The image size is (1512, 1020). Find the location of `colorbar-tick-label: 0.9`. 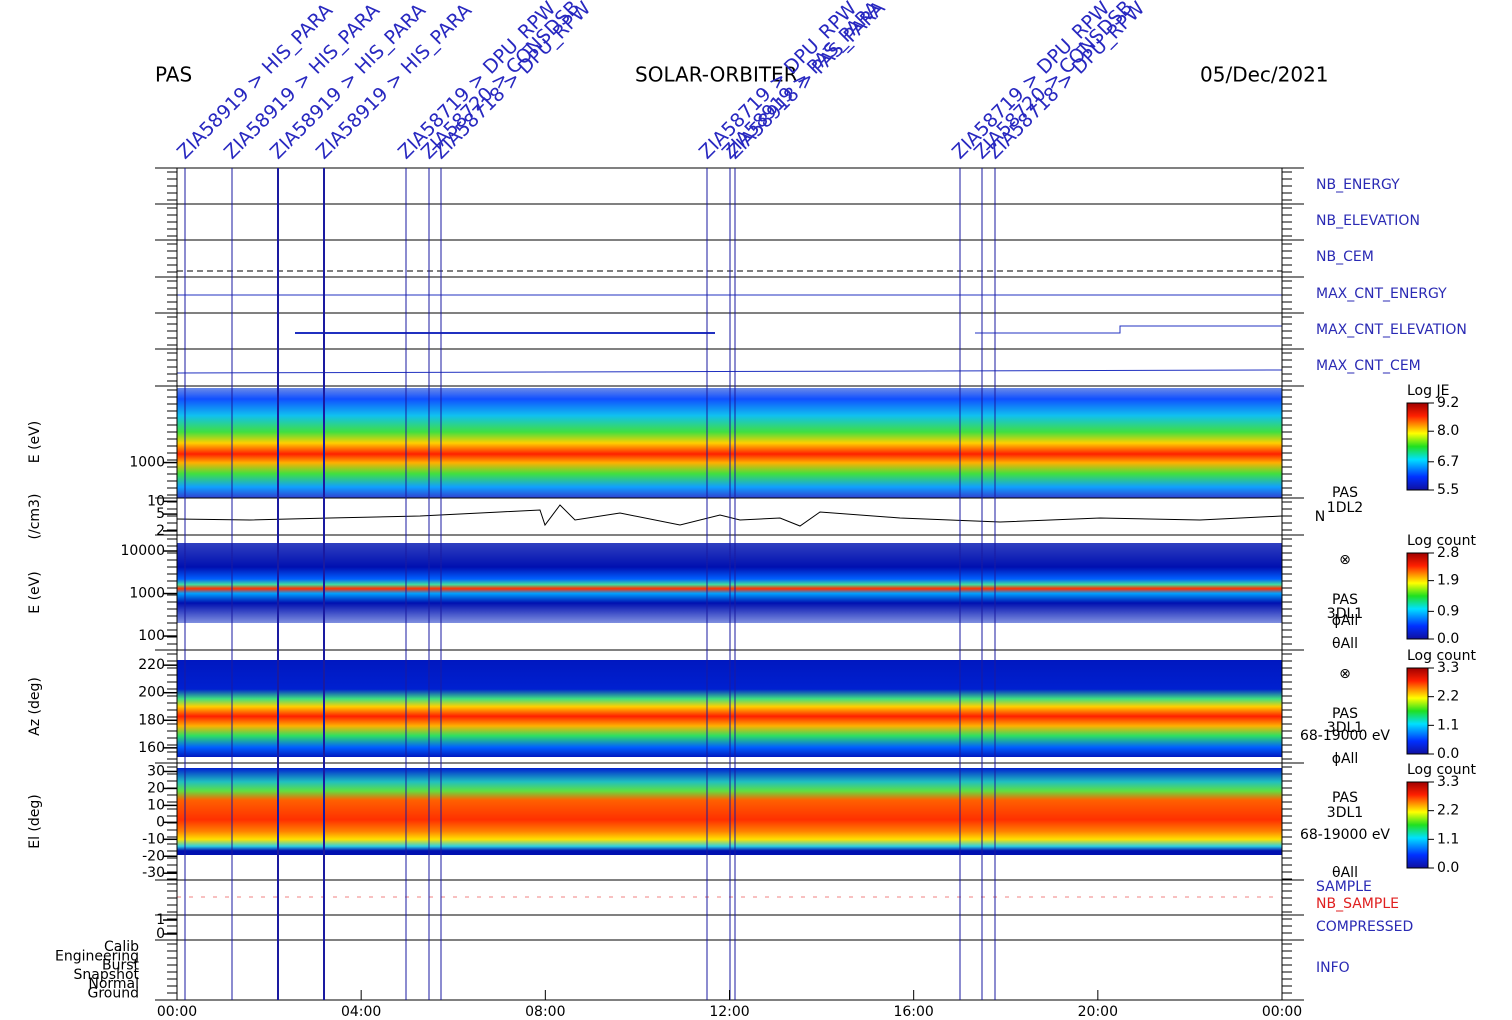

colorbar-tick-label: 0.9 is located at coordinates (1448, 611).